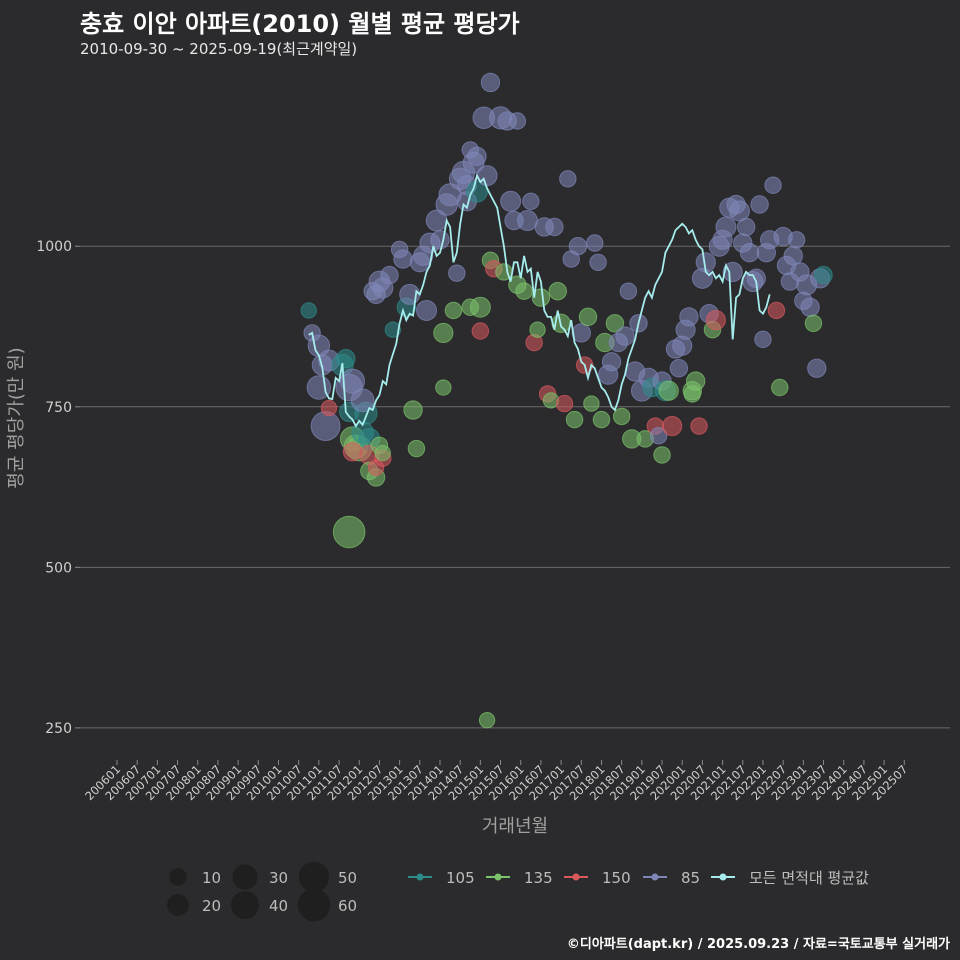  I want to click on average-line-group, so click(539, 300).